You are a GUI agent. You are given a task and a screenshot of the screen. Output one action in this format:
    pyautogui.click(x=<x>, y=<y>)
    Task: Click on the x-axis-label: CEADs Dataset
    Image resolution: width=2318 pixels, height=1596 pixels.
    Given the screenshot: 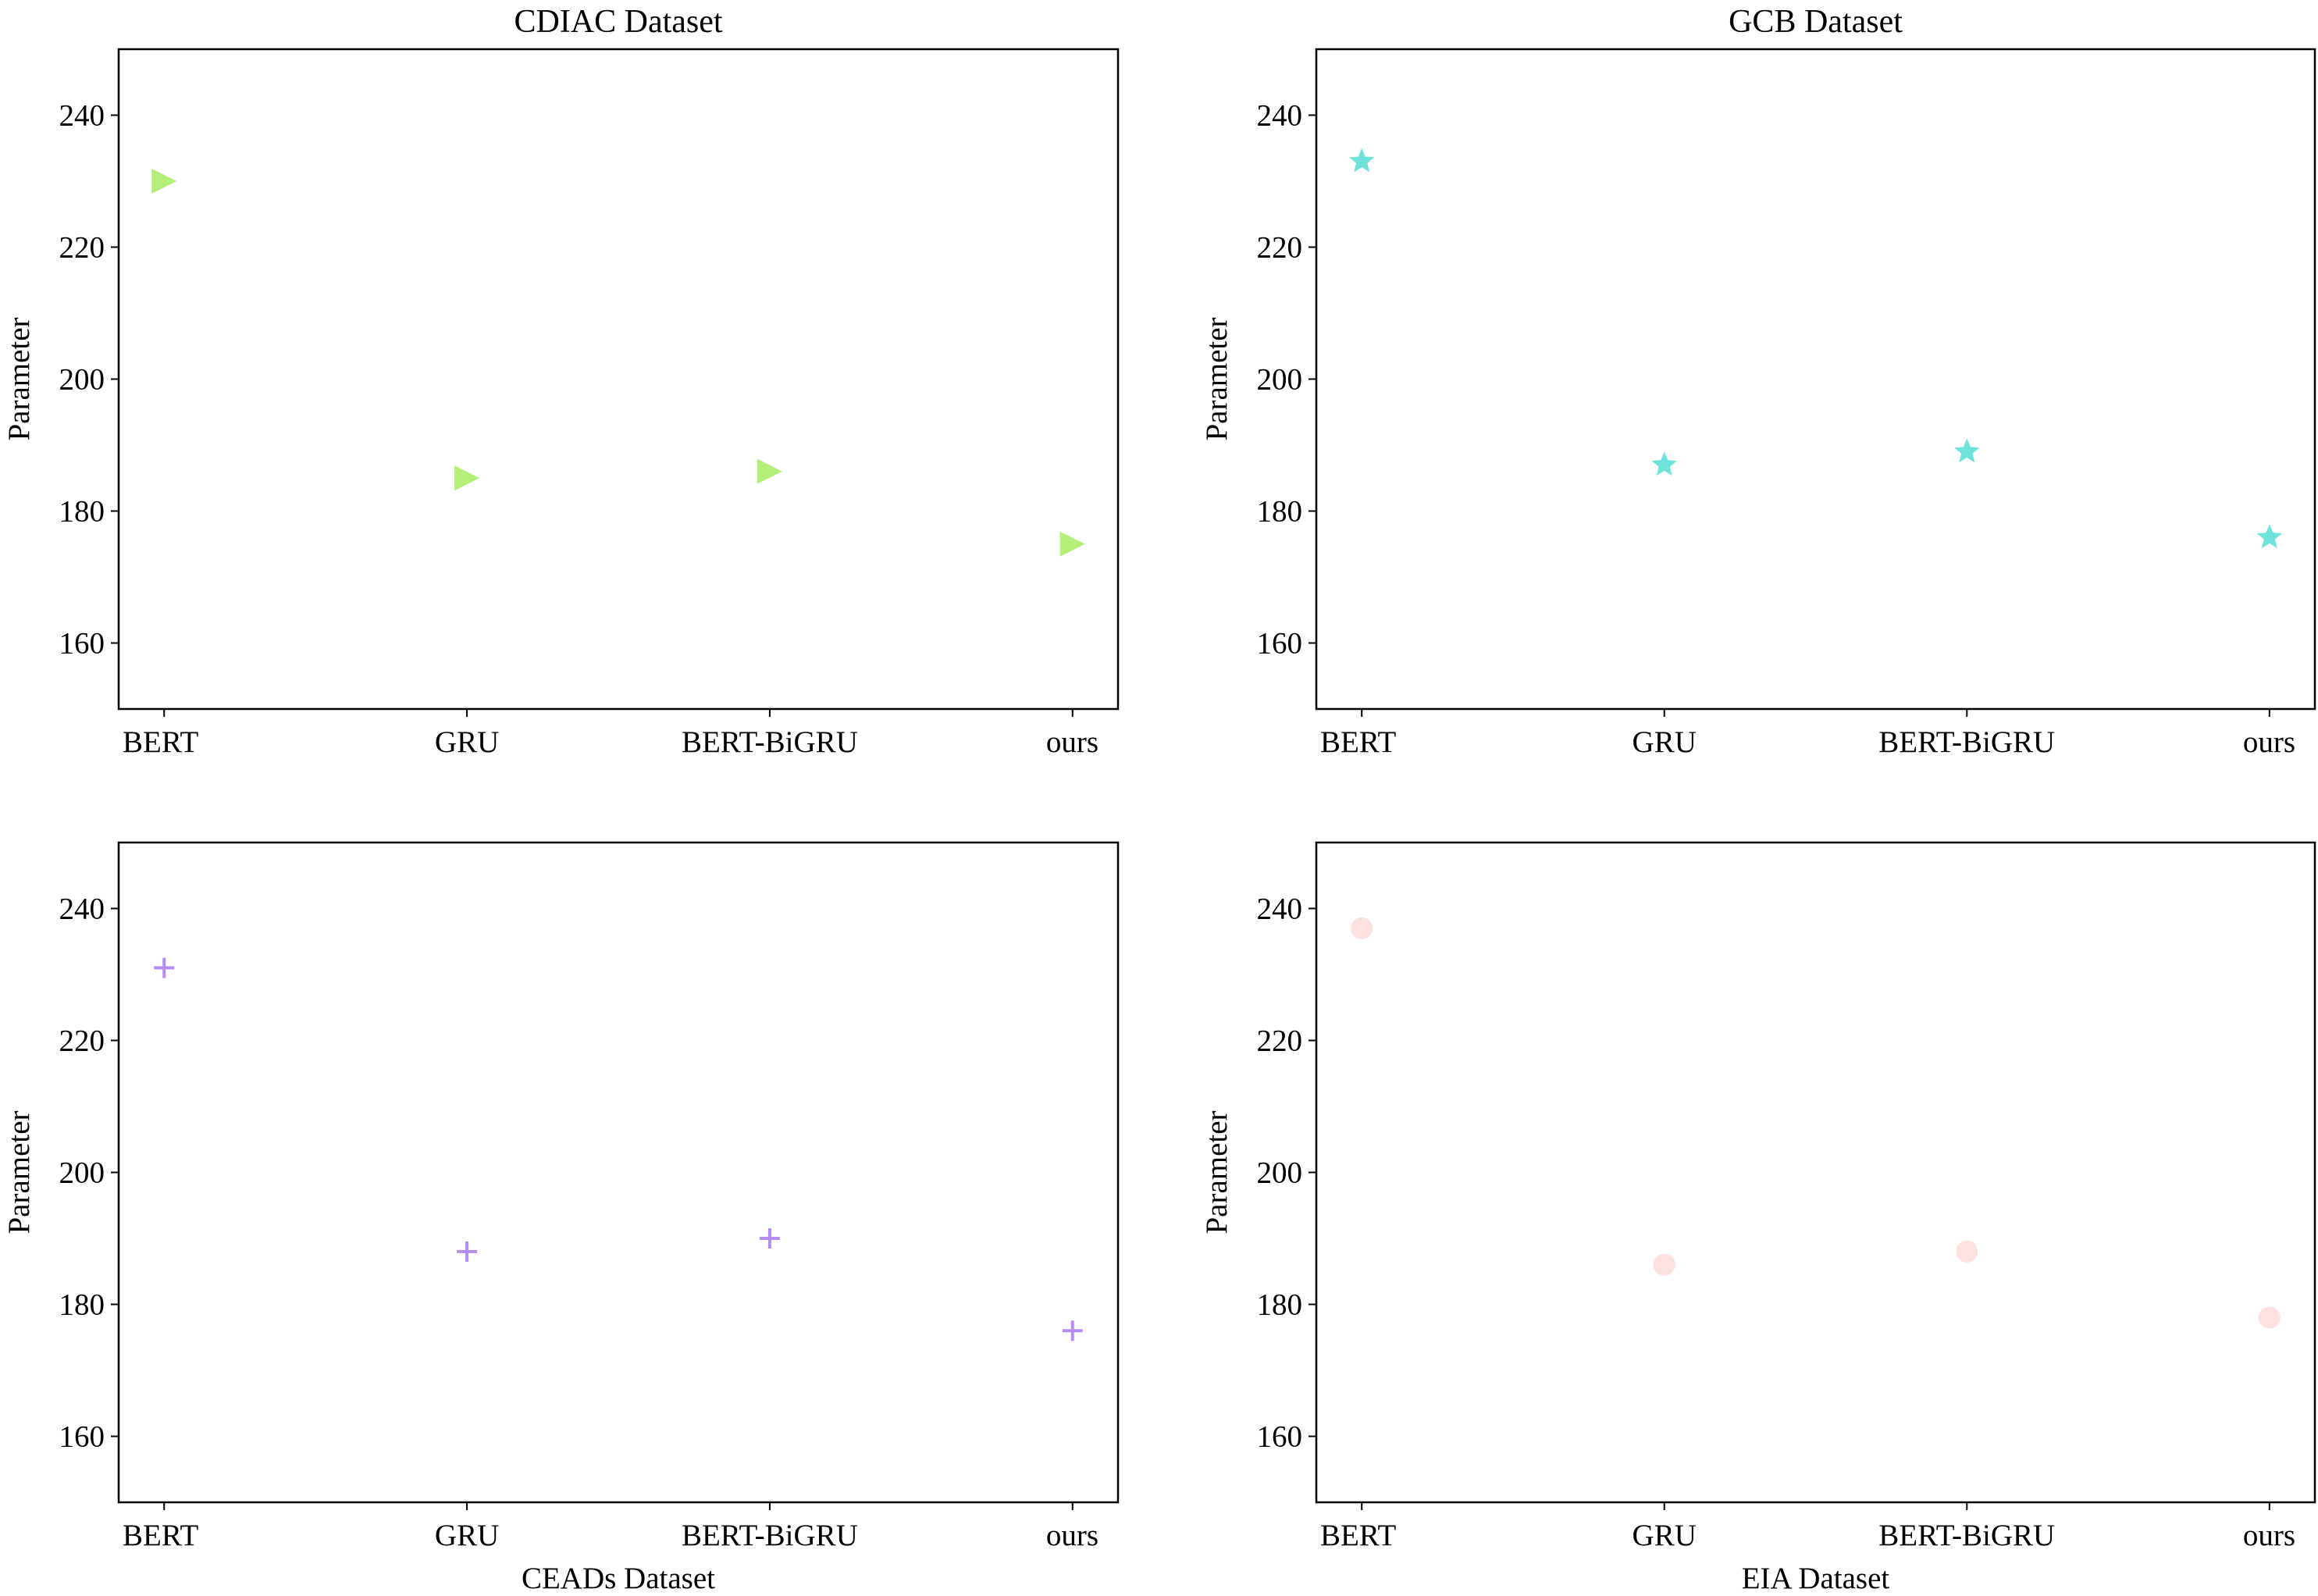 What is the action you would take?
    pyautogui.click(x=618, y=1578)
    